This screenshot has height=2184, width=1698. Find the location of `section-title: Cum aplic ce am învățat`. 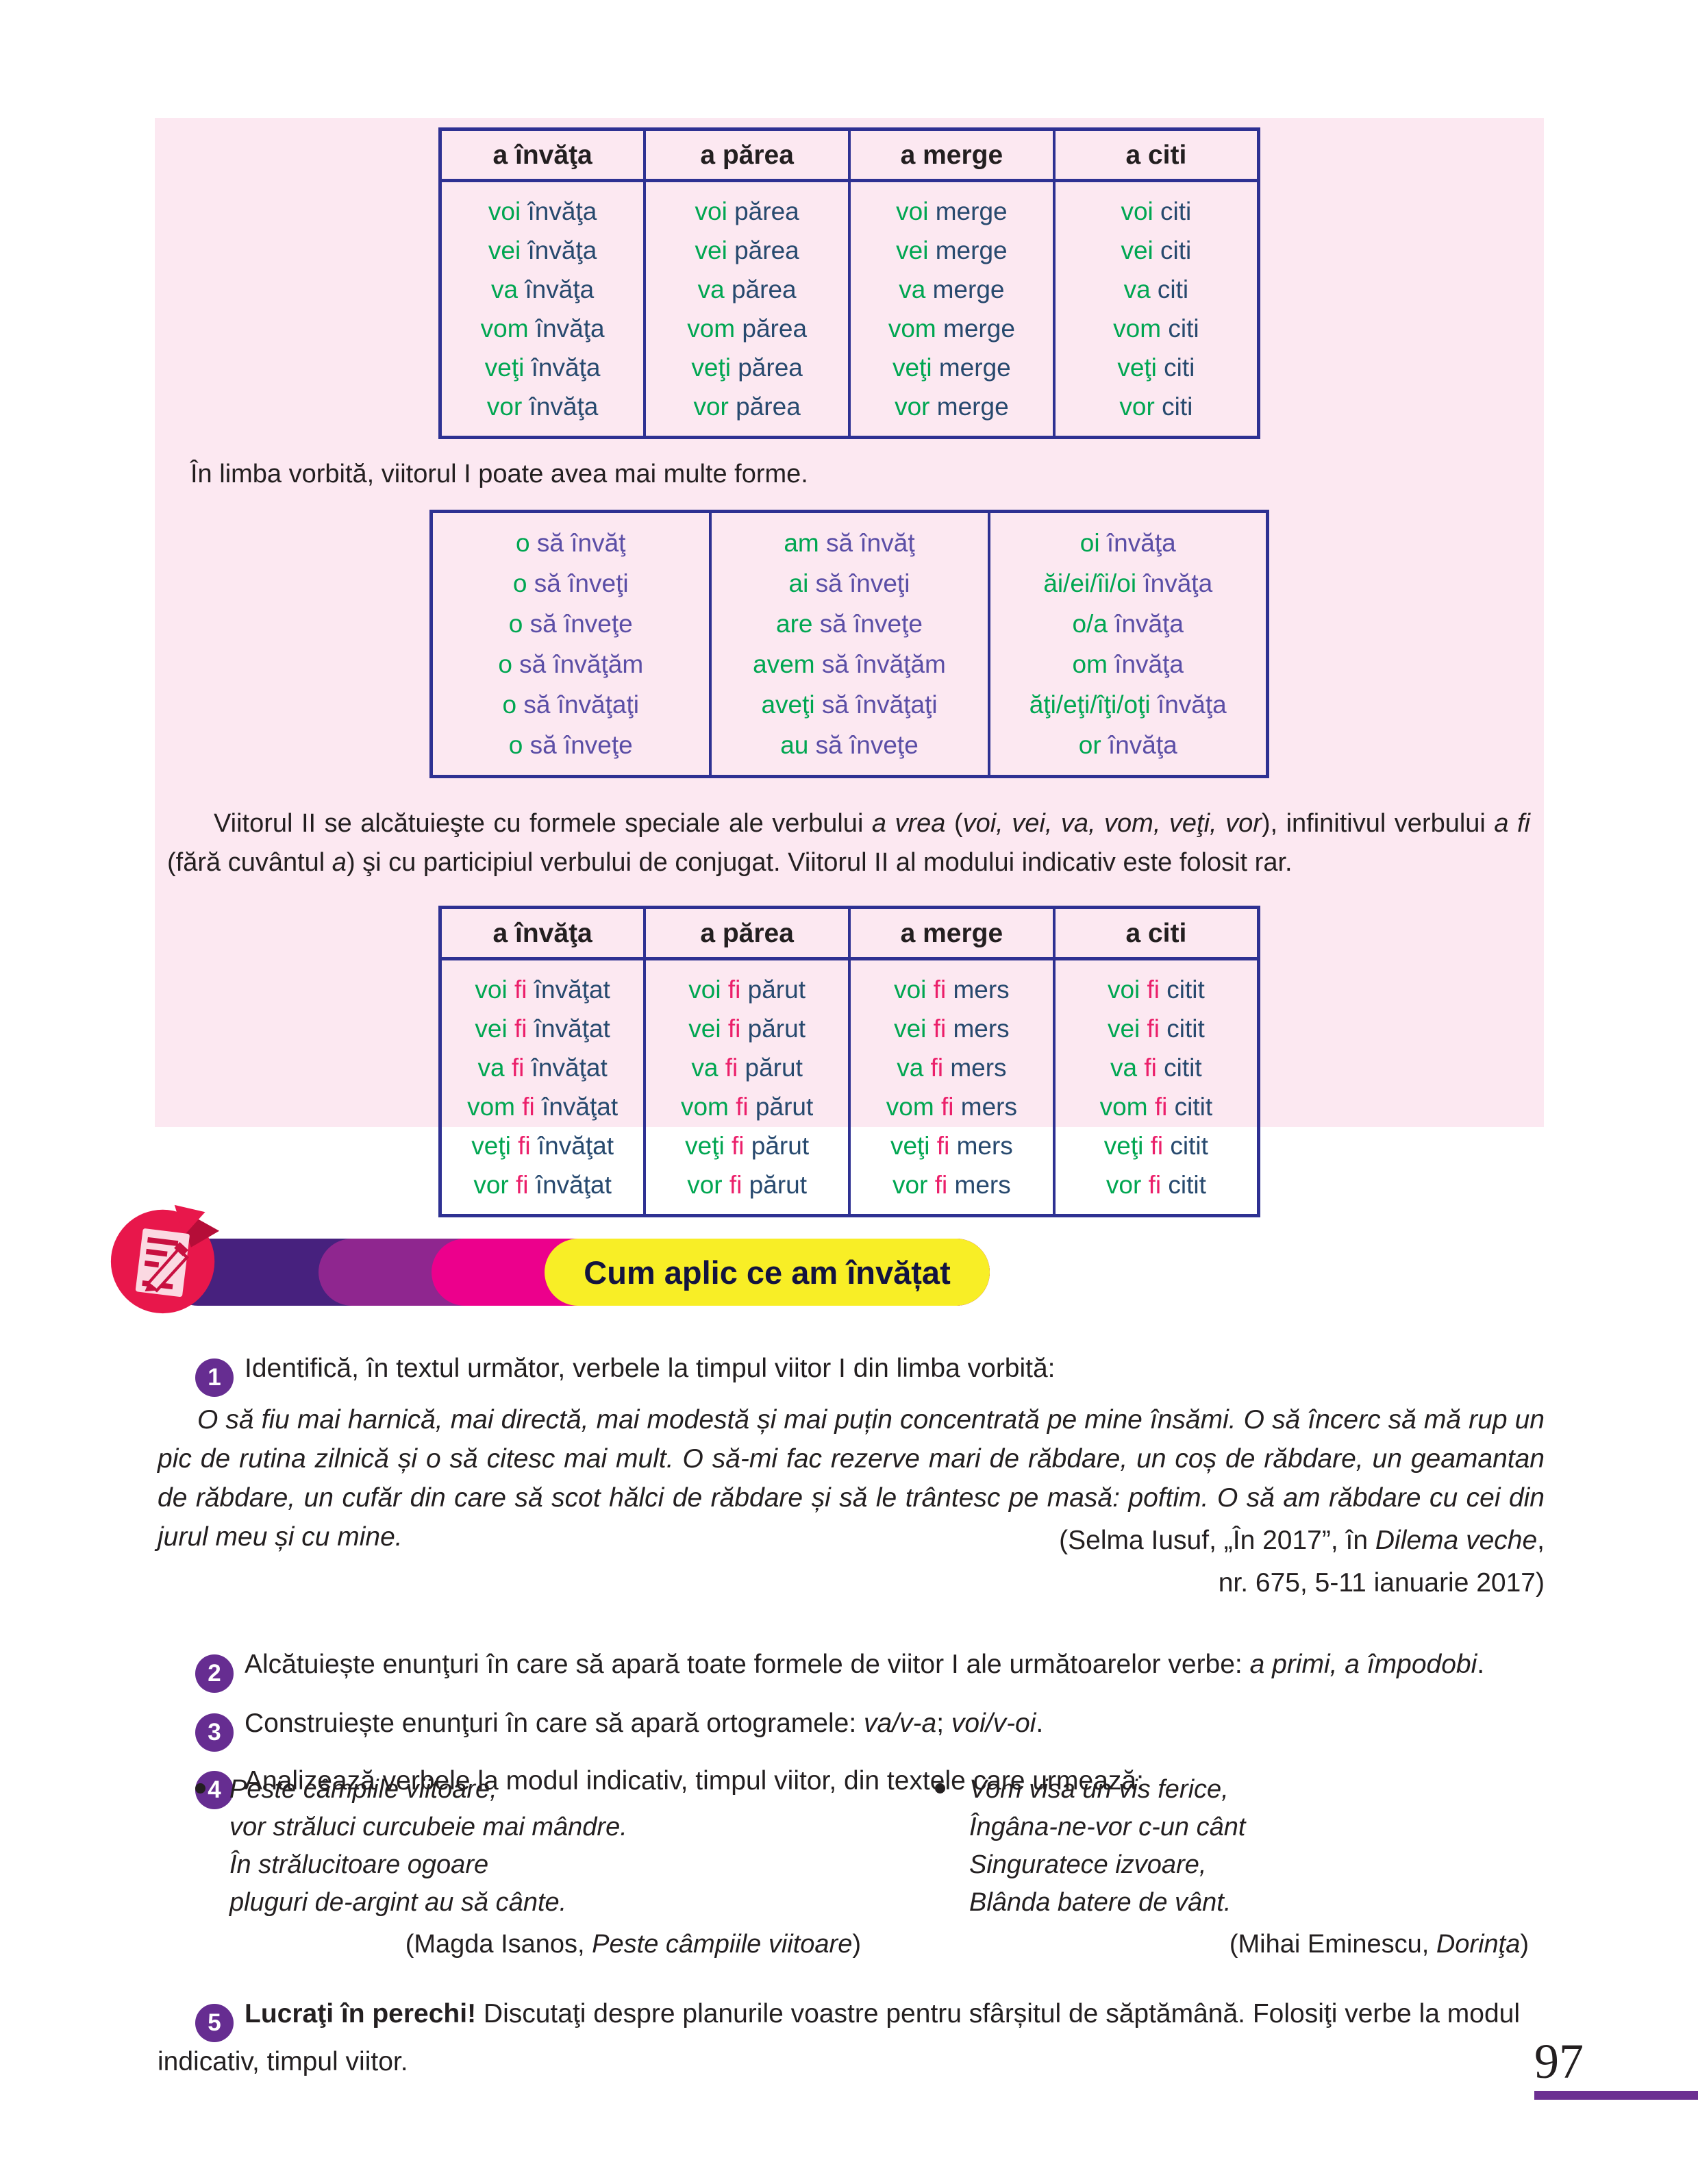

section-title: Cum aplic ce am învățat is located at coordinates (767, 1272).